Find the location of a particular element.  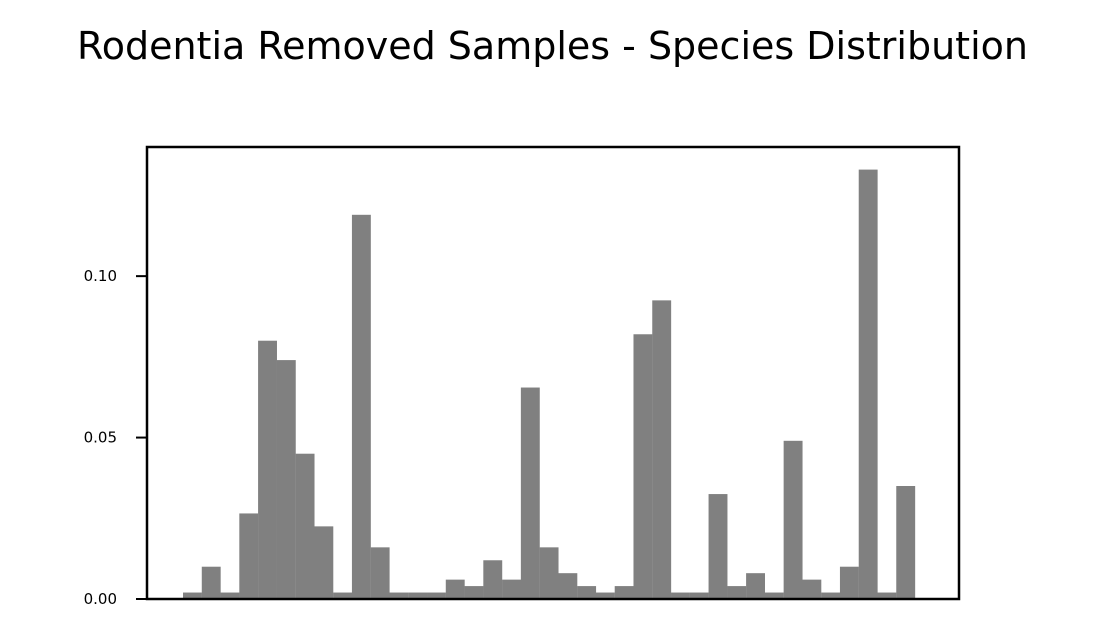

y-axis: 0.00 0.05 0.10 is located at coordinates (115, 437).